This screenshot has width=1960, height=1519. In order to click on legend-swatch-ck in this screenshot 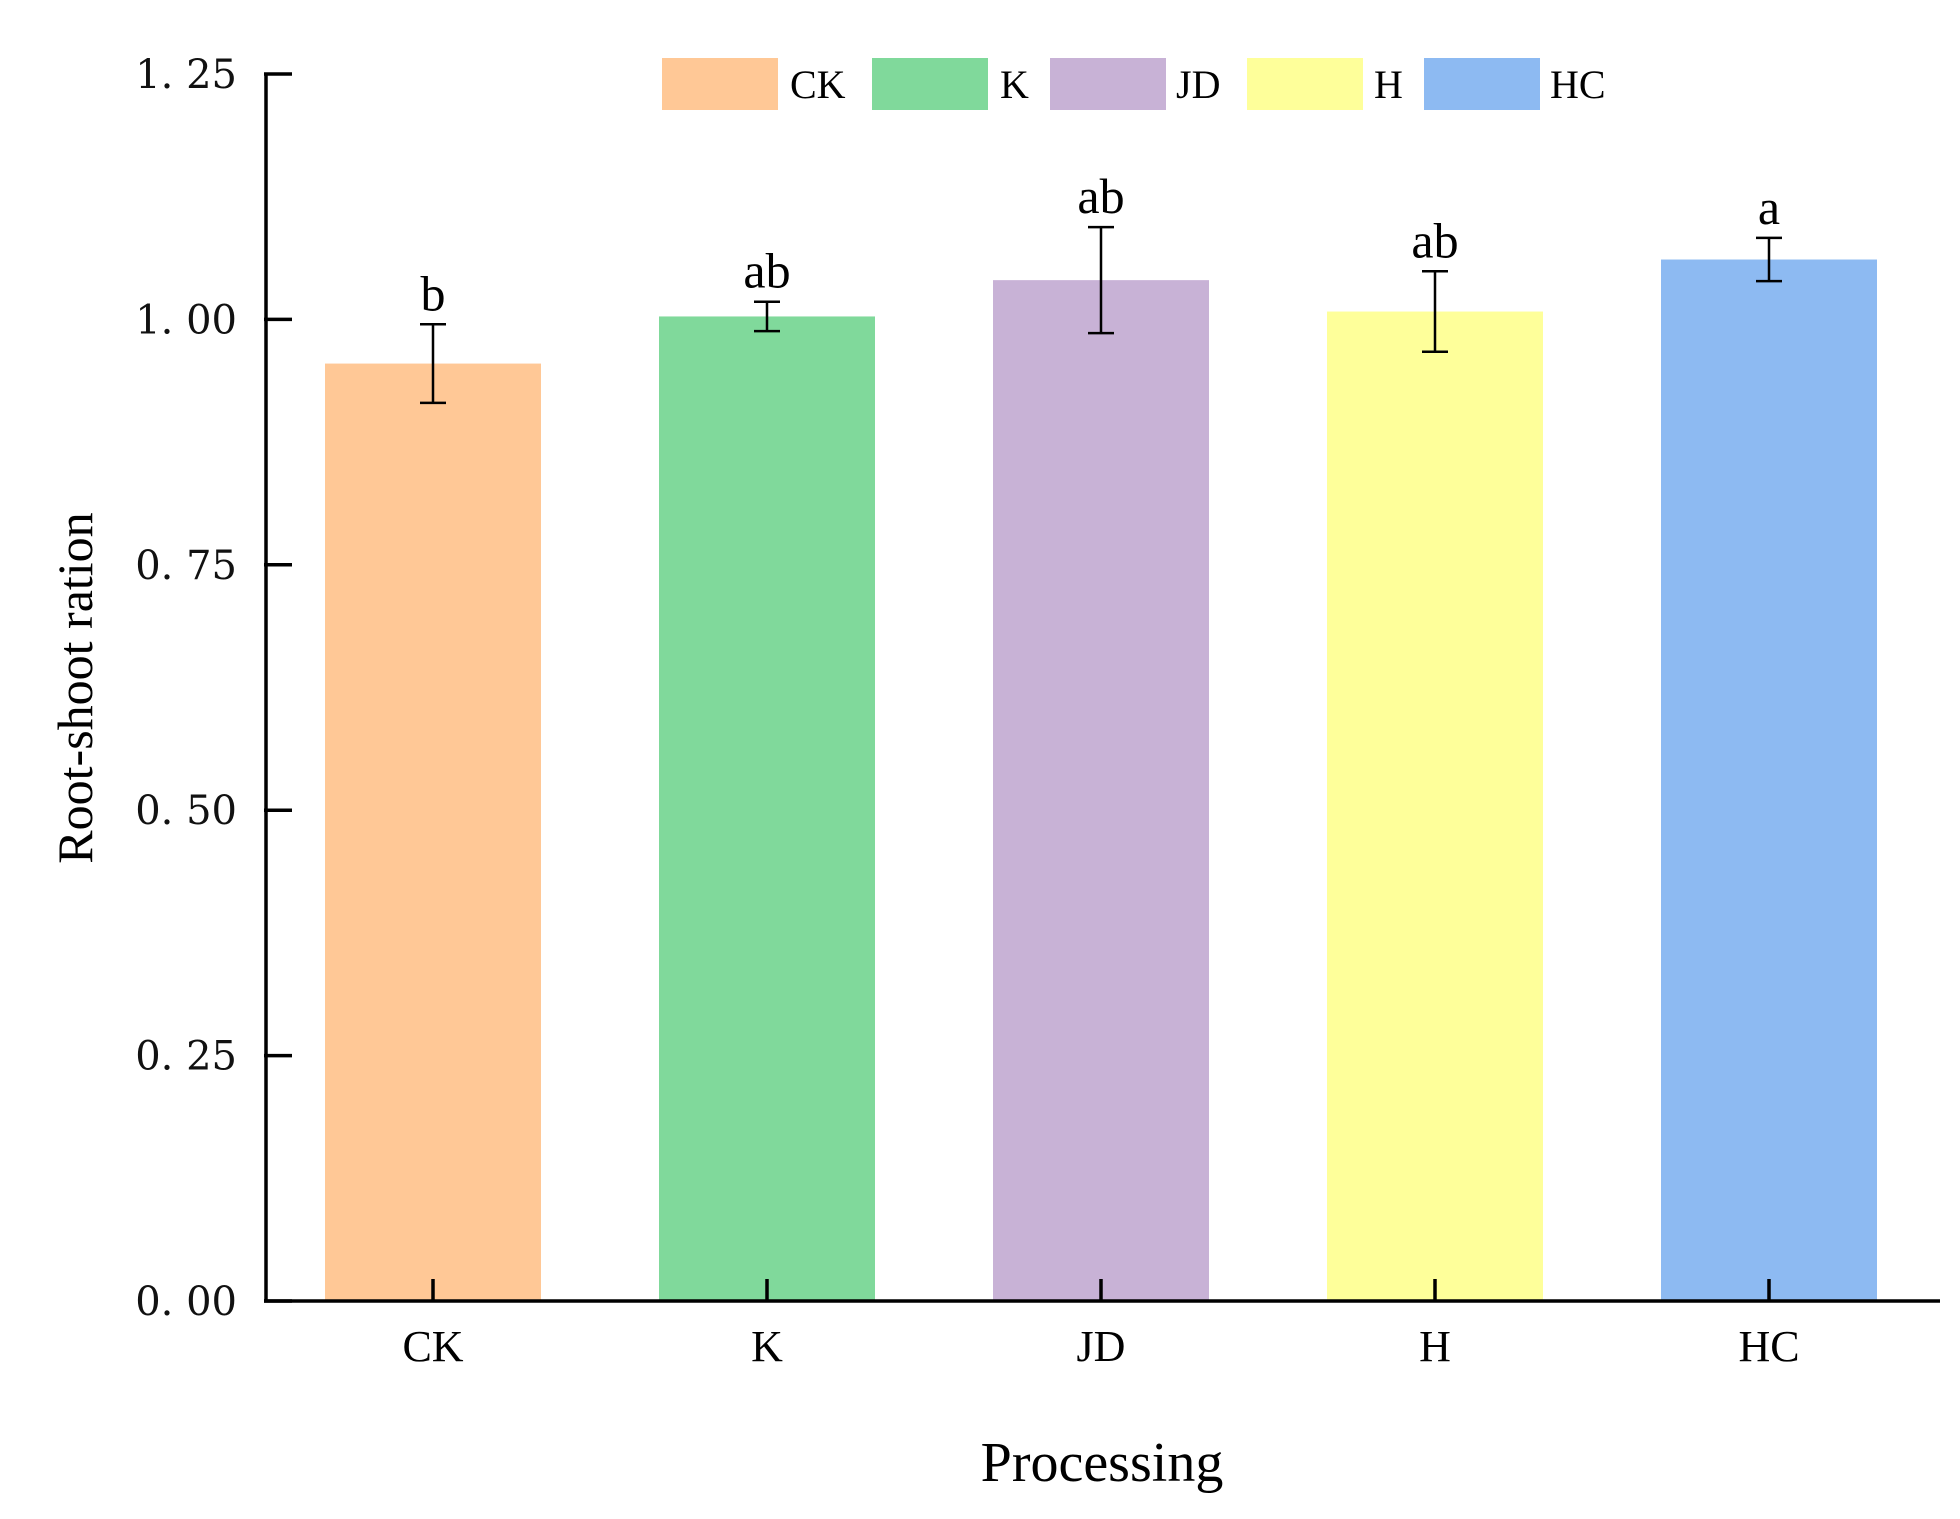, I will do `click(720, 84)`.